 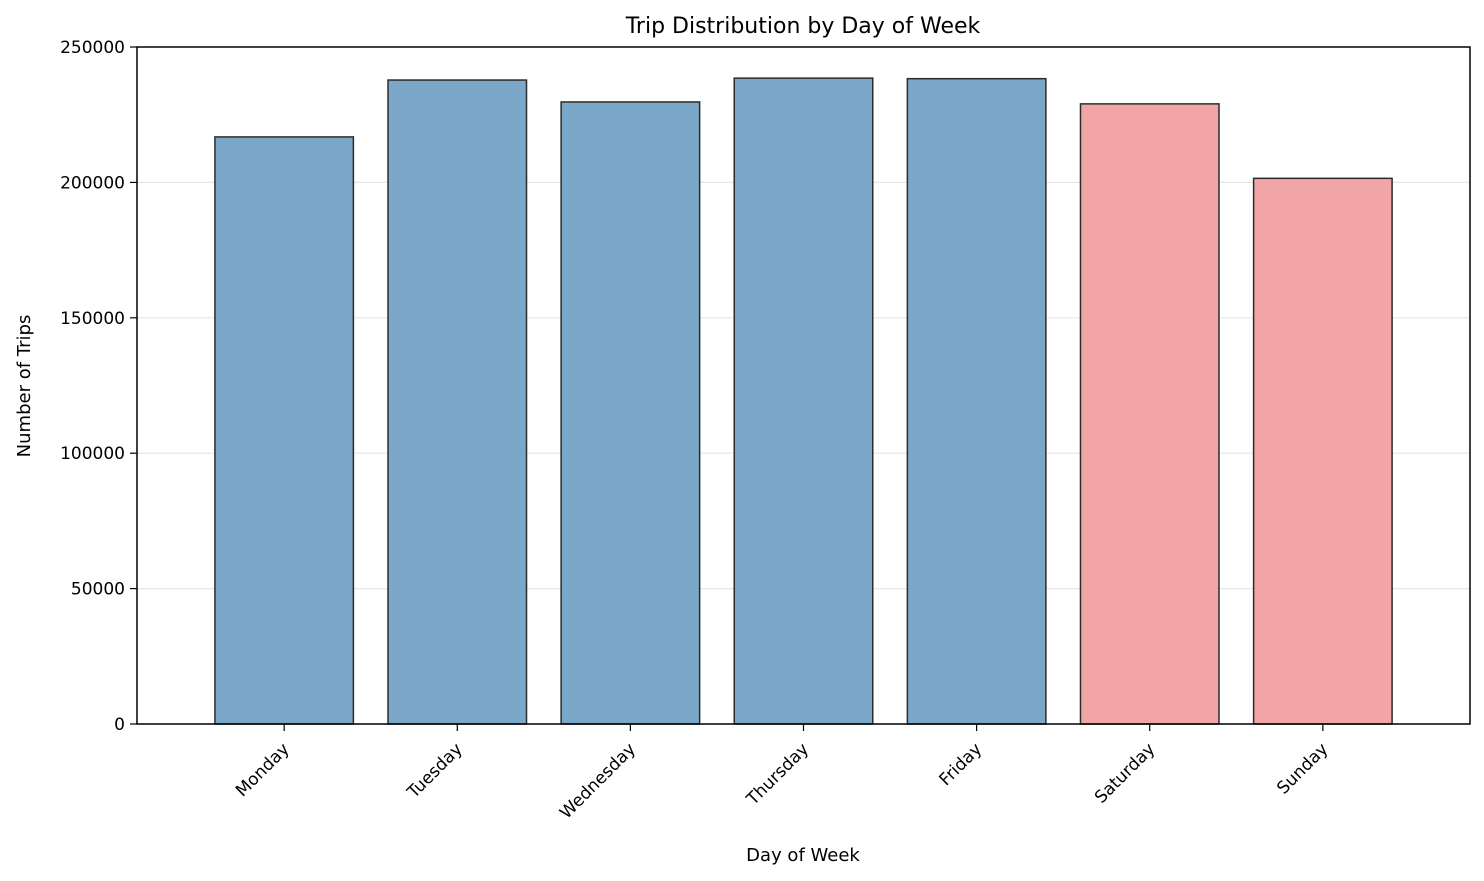 What do you see at coordinates (24, 386) in the screenshot?
I see `y-axis-label: Number of Trips` at bounding box center [24, 386].